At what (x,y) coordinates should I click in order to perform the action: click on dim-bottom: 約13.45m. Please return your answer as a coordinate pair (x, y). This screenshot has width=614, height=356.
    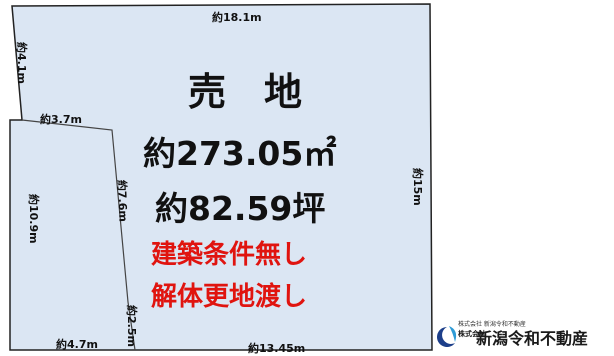
    Looking at the image, I should click on (276, 348).